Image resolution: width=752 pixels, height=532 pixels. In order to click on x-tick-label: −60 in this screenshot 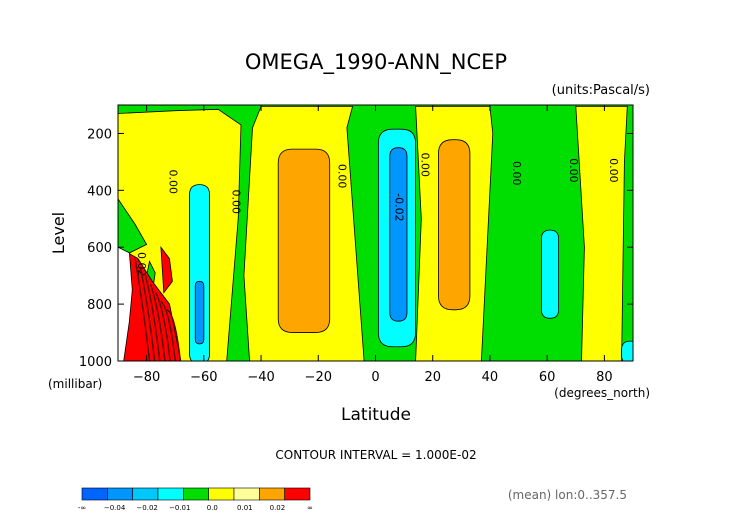, I will do `click(203, 377)`.